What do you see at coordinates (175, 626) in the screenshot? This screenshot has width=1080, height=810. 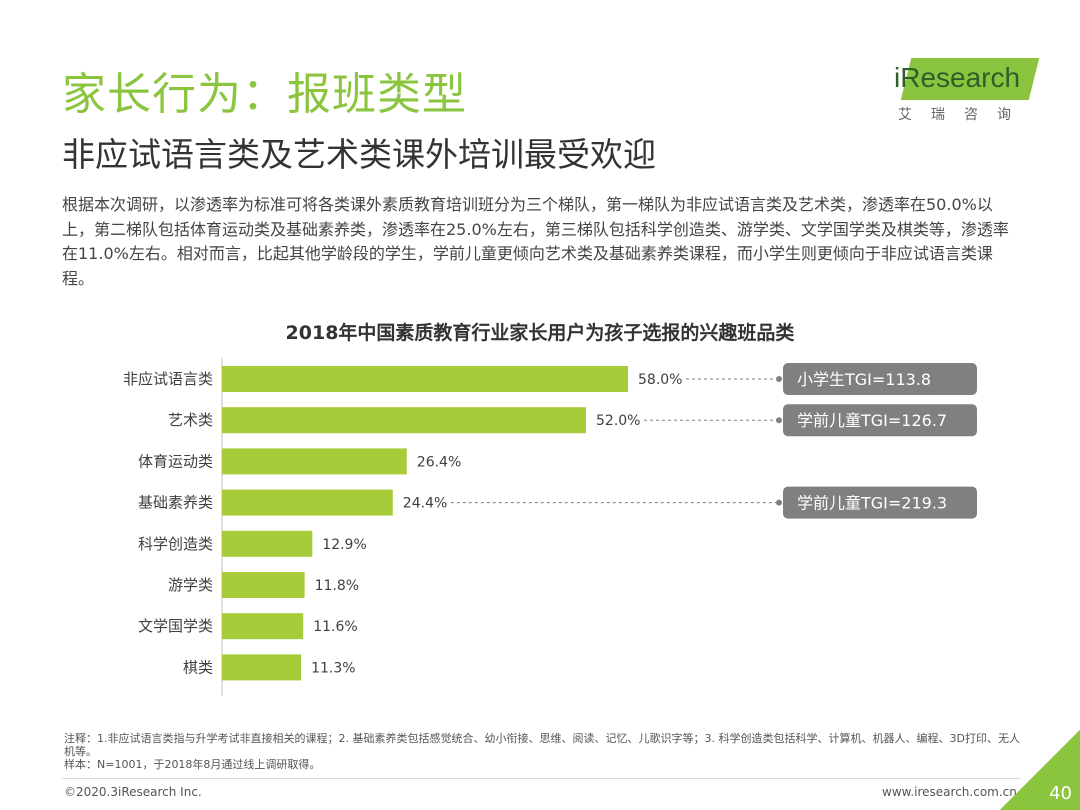 I see `category-label: 文学国学类` at bounding box center [175, 626].